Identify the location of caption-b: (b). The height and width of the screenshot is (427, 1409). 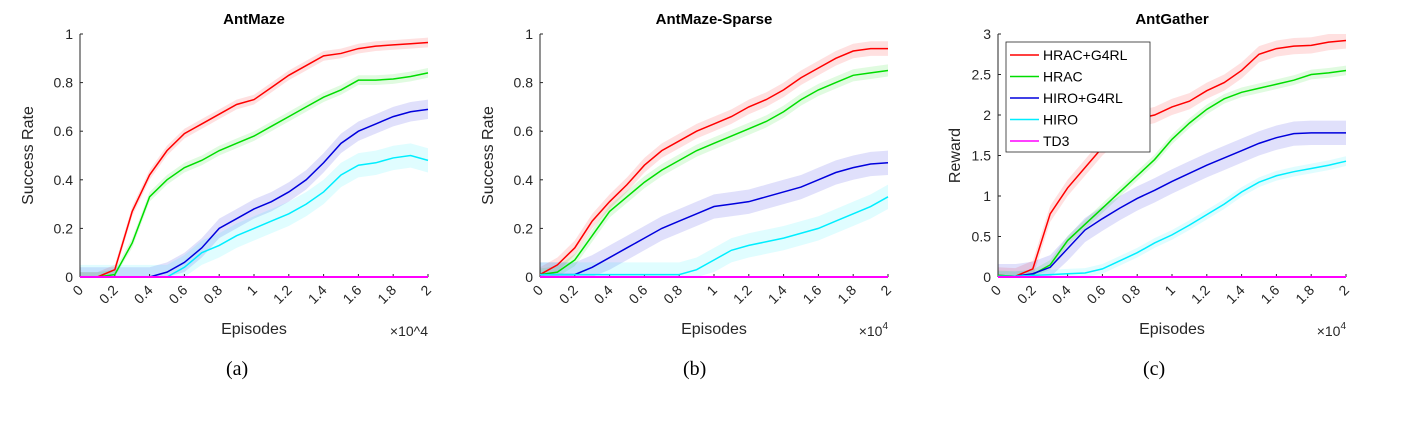
(695, 369).